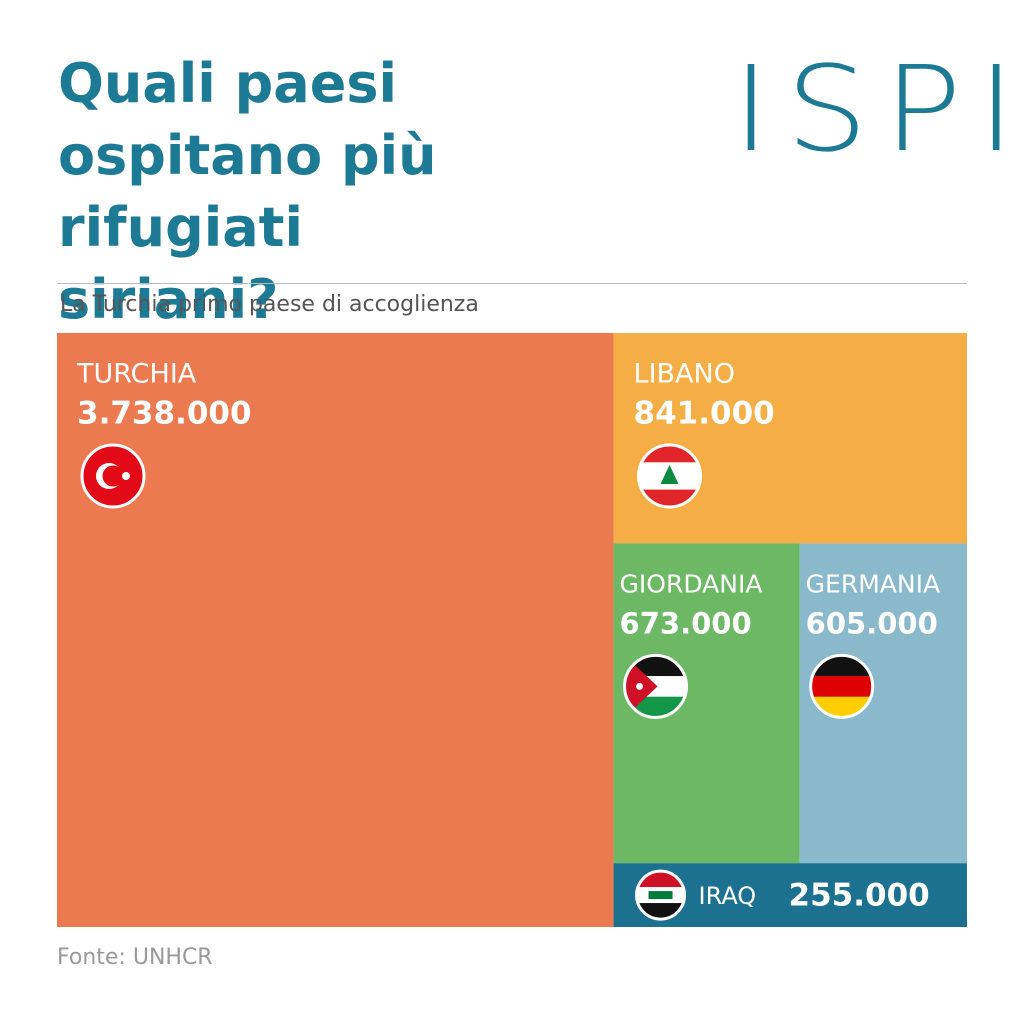 The width and height of the screenshot is (1024, 1024). I want to click on cell-label: TURCHIA, so click(136, 374).